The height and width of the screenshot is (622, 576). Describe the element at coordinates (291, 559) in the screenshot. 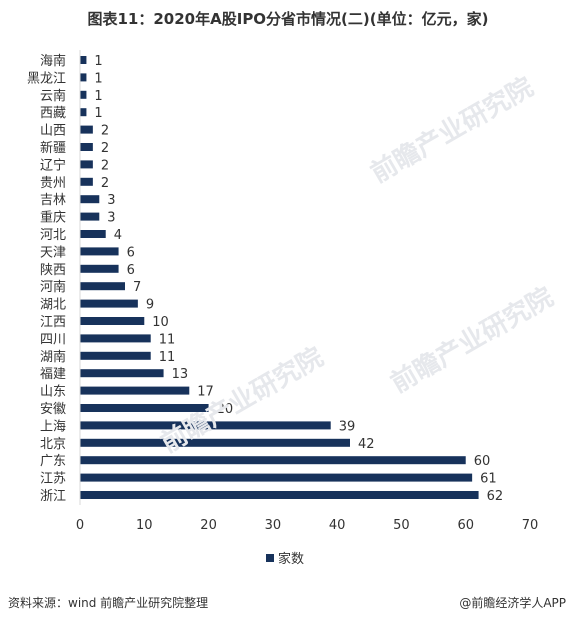

I see `legend-label: 家数` at that location.